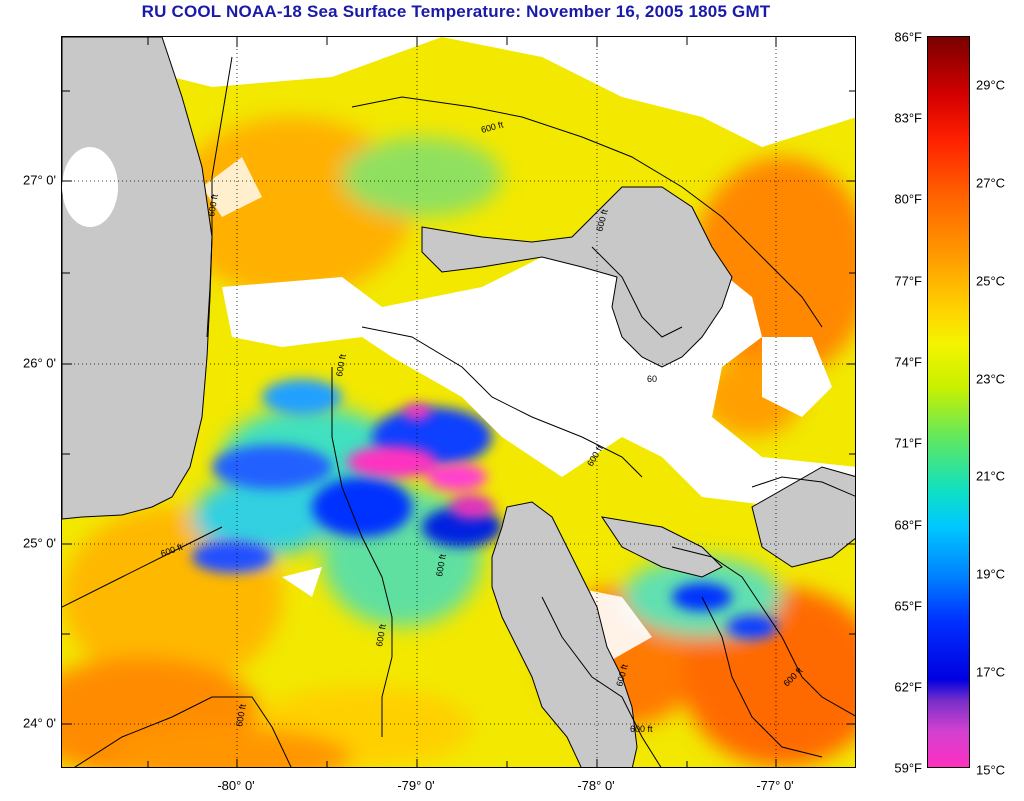 This screenshot has height=801, width=1024. Describe the element at coordinates (908, 281) in the screenshot. I see `colorbar-label-f: 77°F` at that location.